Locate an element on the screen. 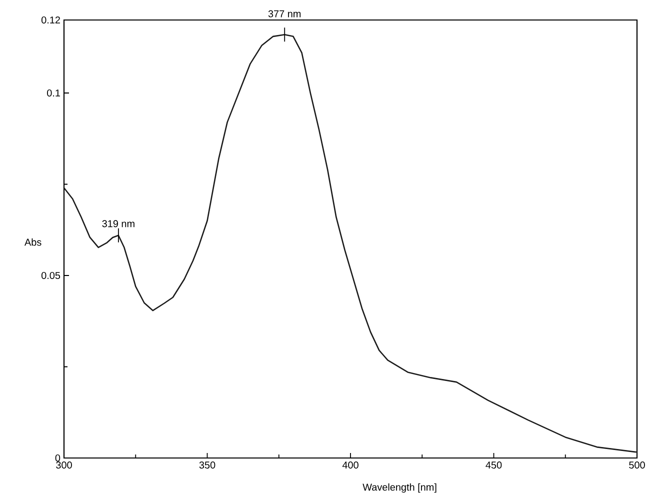 This screenshot has height=497, width=651. annotation: 377 nm is located at coordinates (284, 14).